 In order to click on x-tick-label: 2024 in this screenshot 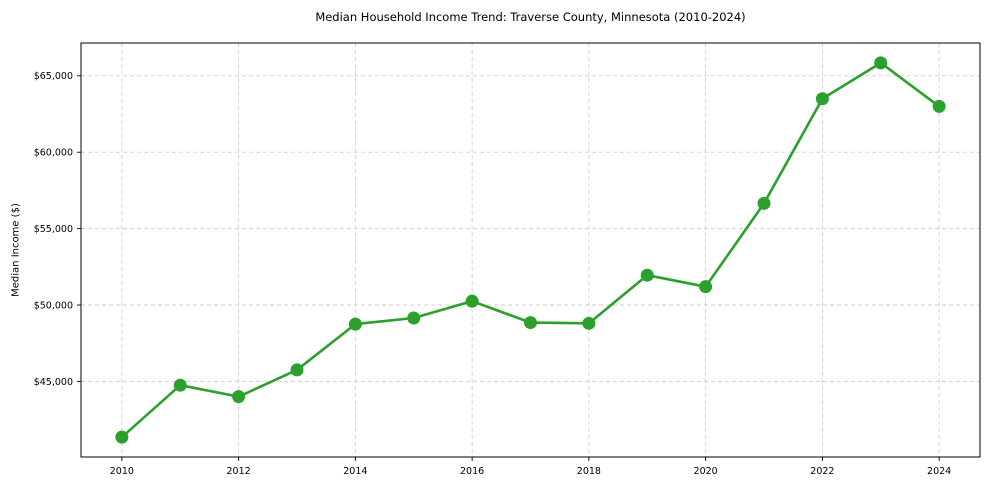, I will do `click(939, 471)`.